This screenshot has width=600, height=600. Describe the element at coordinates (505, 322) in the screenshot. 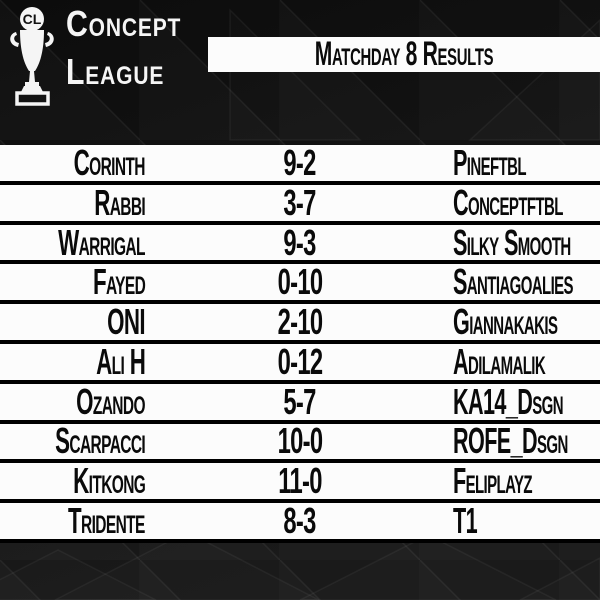

I see `away-team-name: Giannakakis` at that location.